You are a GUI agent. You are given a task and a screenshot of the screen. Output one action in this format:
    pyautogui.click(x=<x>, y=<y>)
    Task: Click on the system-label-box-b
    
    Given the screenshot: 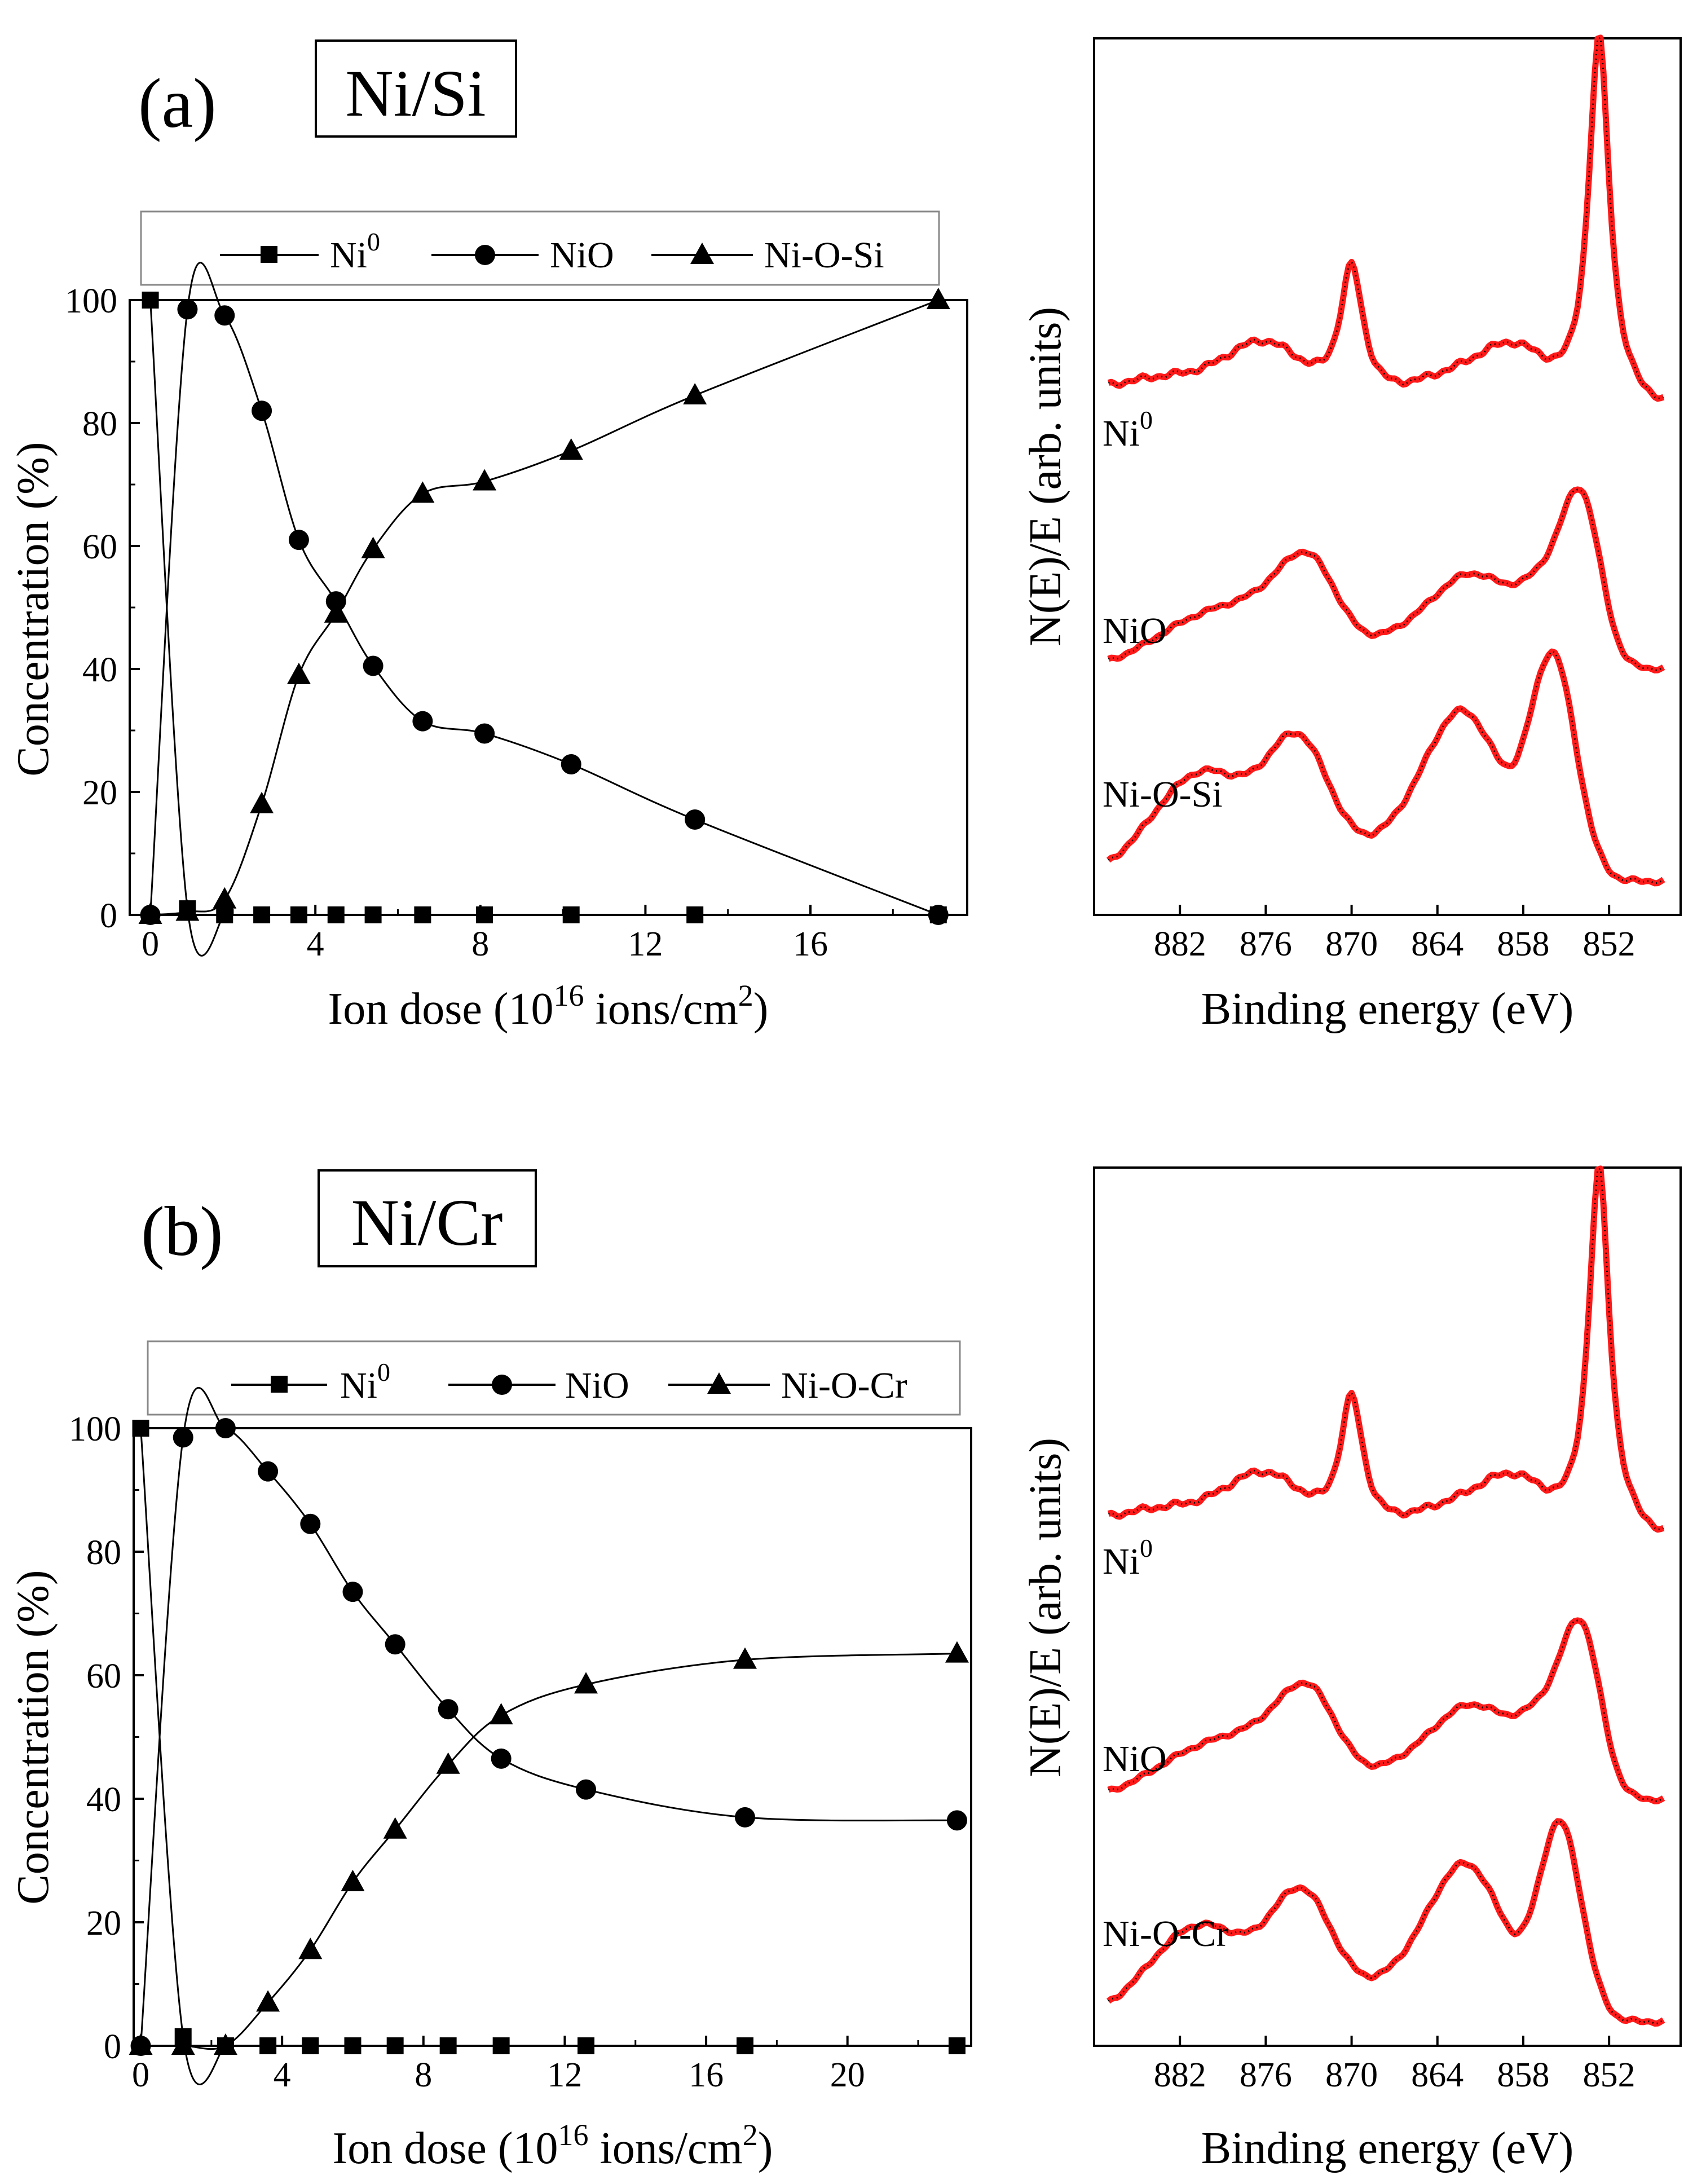 What is the action you would take?
    pyautogui.click(x=427, y=1218)
    